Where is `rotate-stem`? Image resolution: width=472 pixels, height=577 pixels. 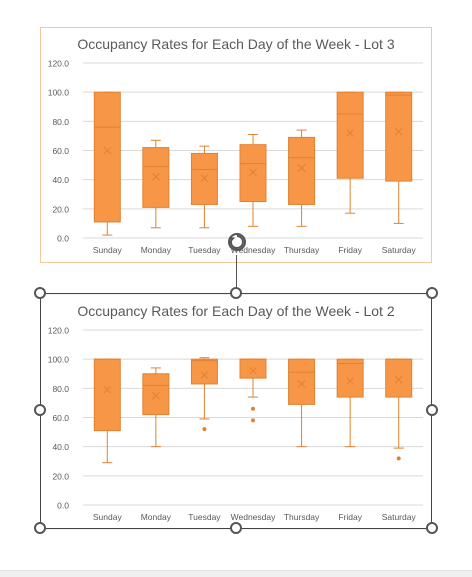
rotate-stem is located at coordinates (236, 274).